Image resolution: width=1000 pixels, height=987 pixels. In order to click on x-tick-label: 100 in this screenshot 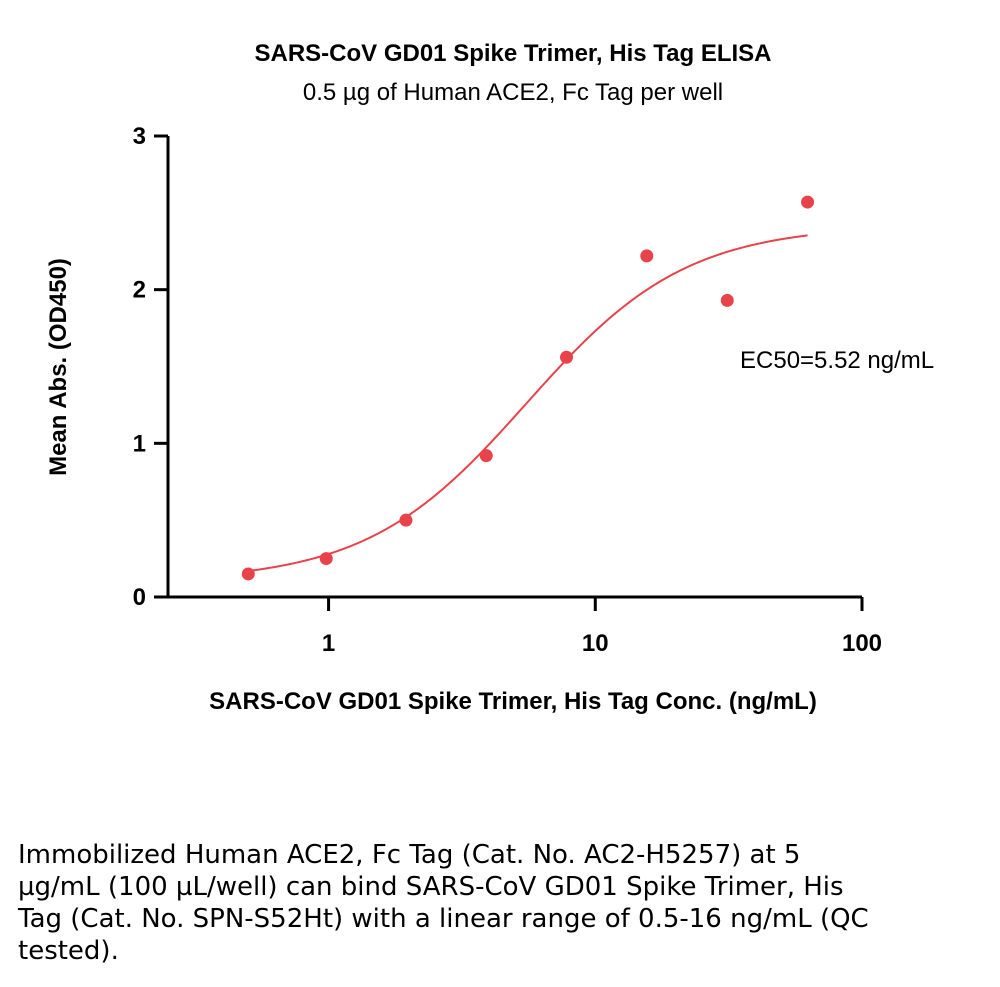, I will do `click(862, 643)`.